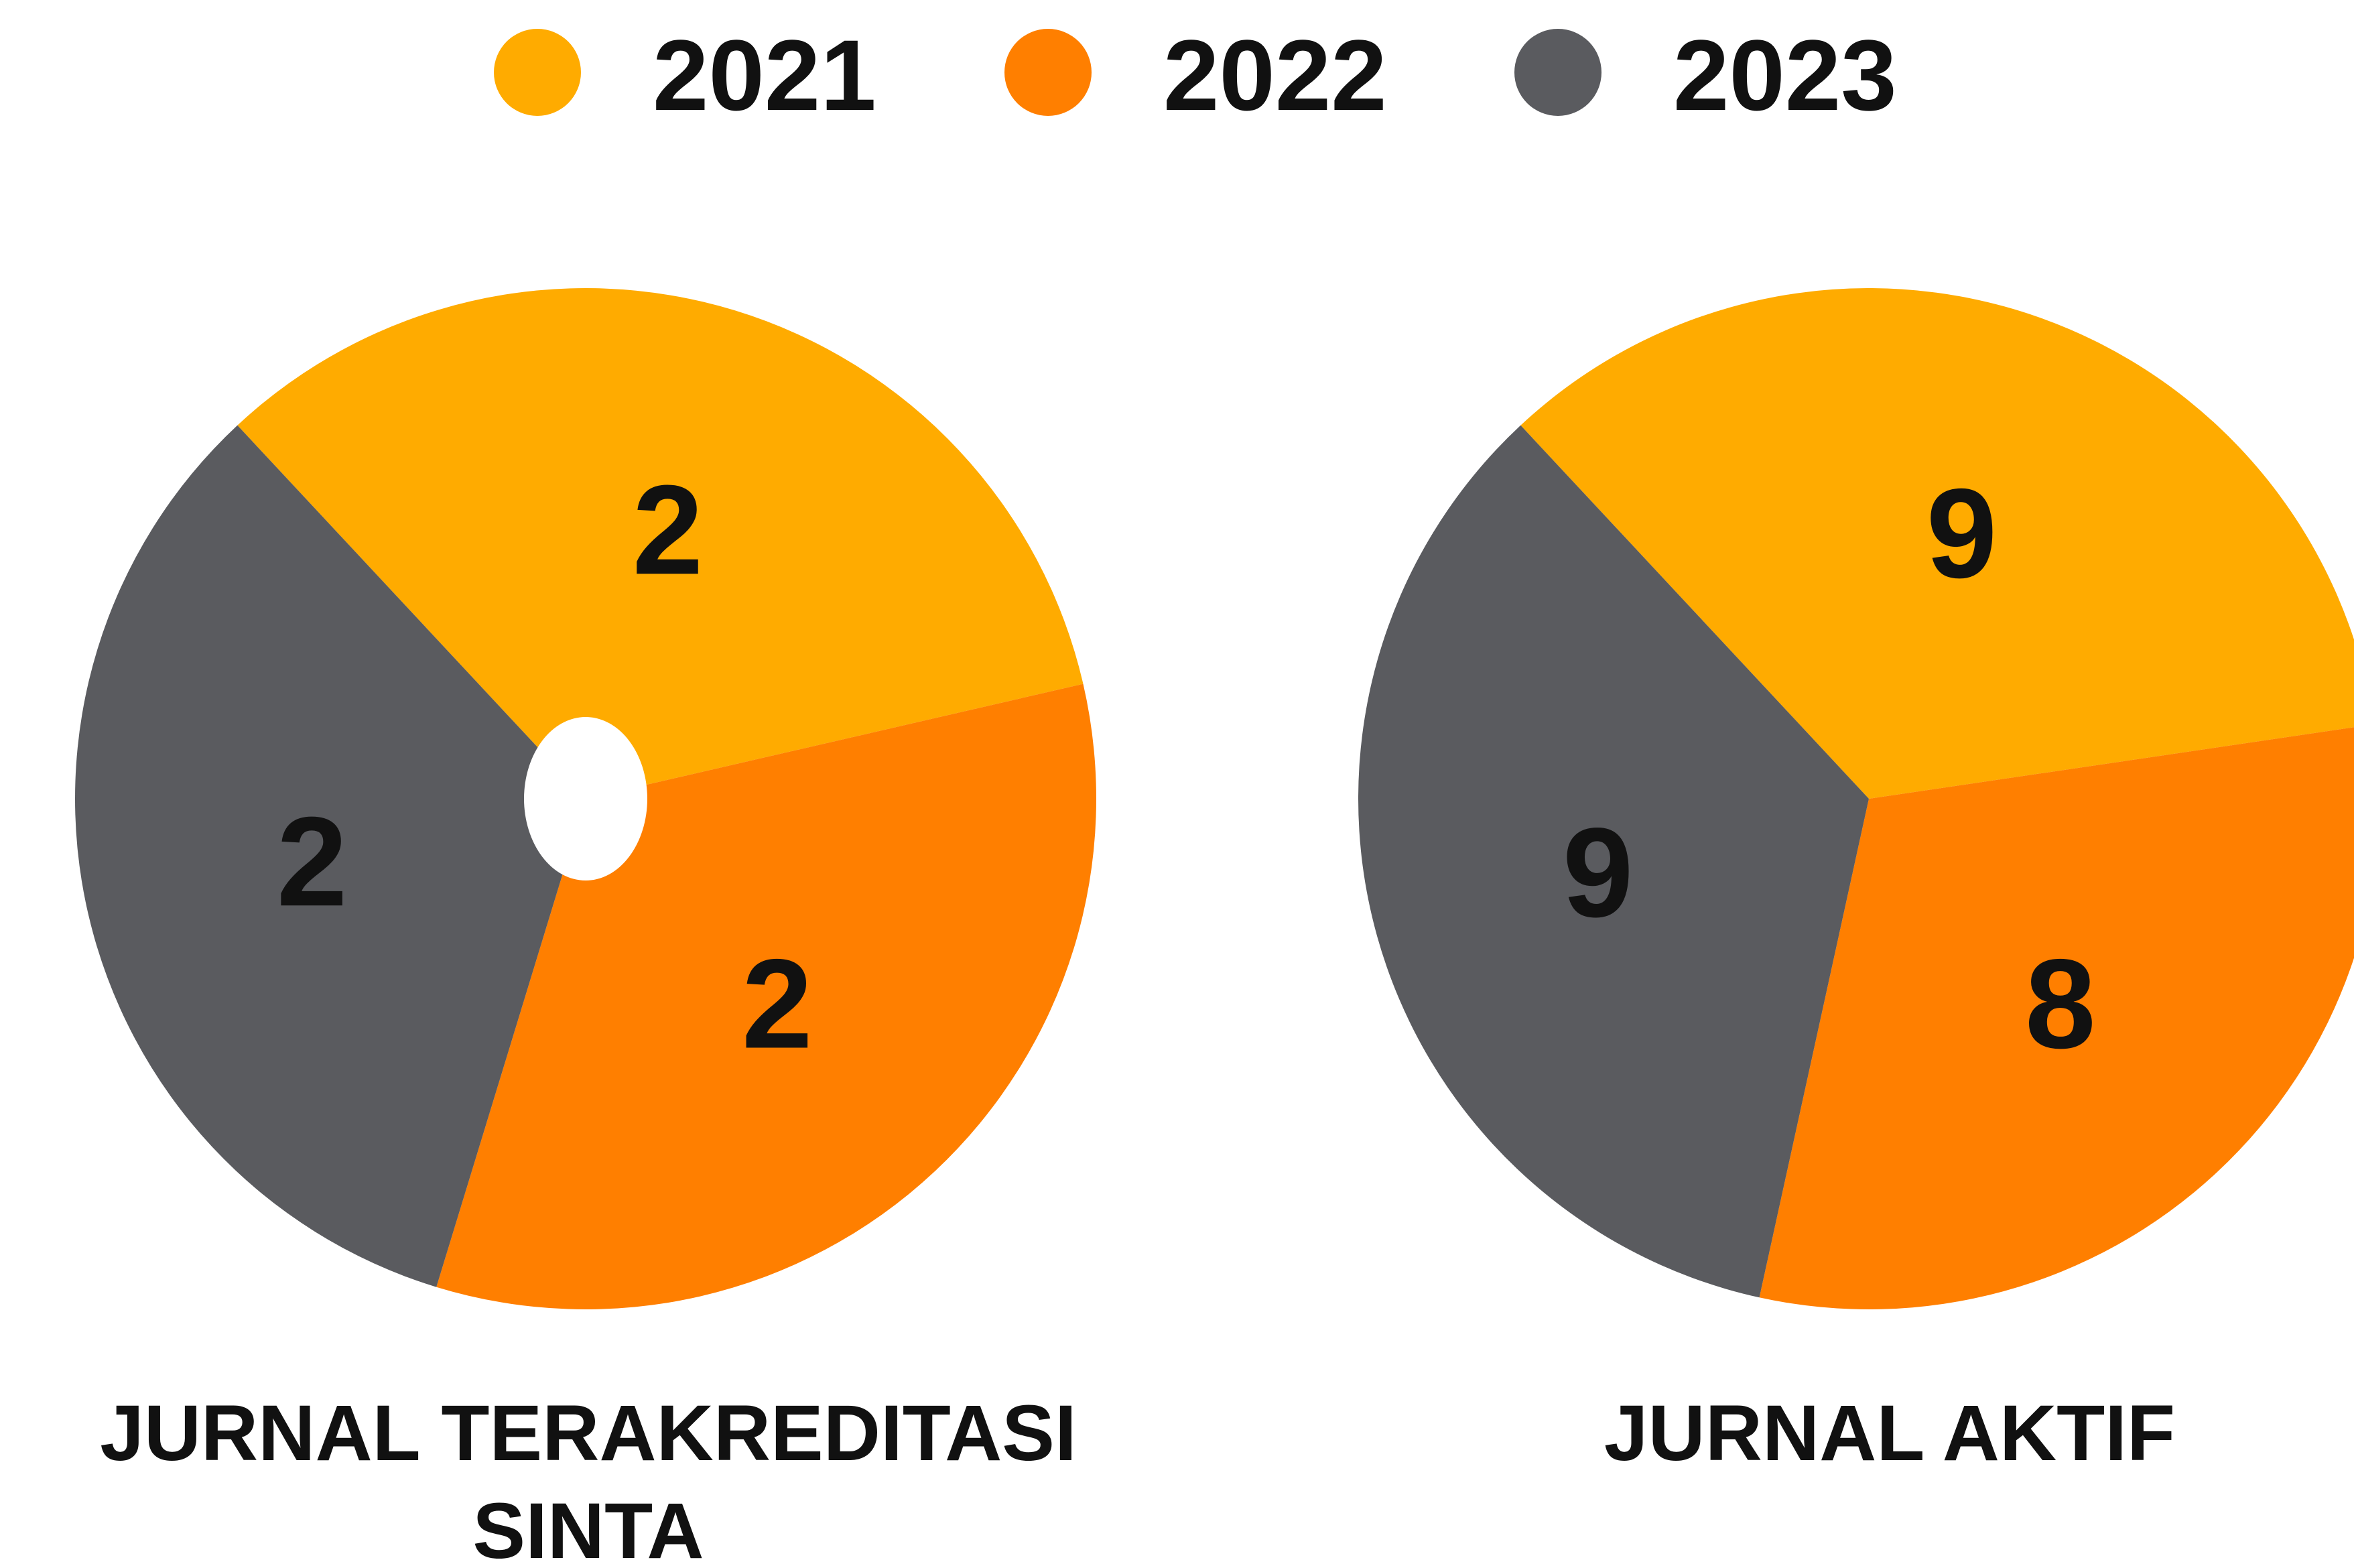  What do you see at coordinates (1275, 75) in the screenshot?
I see `legend-label: 2022` at bounding box center [1275, 75].